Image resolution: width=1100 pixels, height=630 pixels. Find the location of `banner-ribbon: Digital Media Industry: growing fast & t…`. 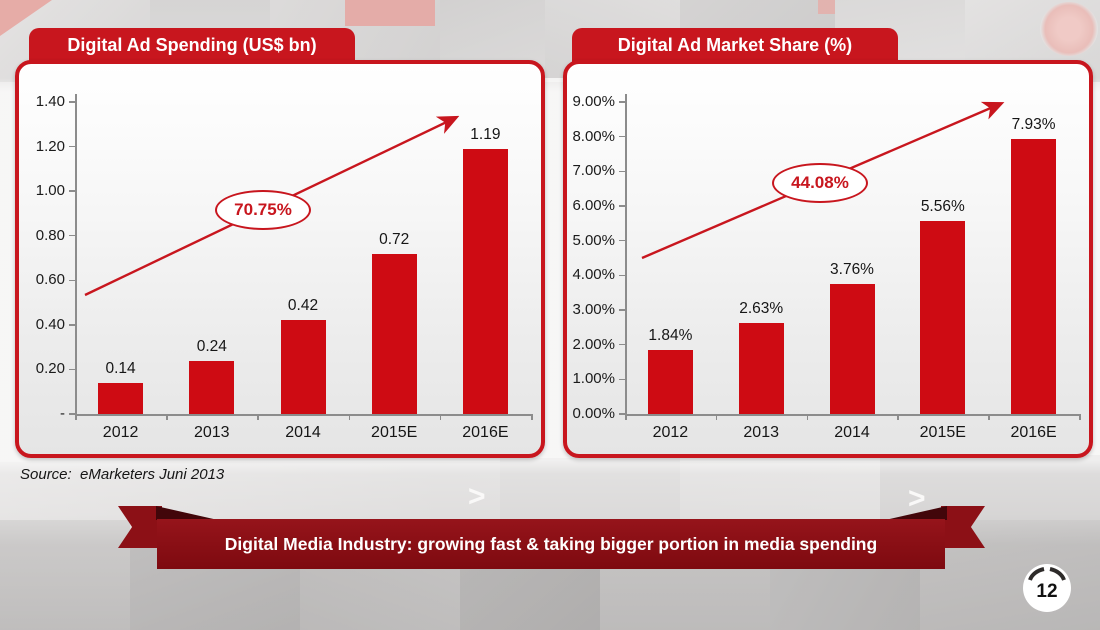

banner-ribbon: Digital Media Industry: growing fast & t… is located at coordinates (551, 544).